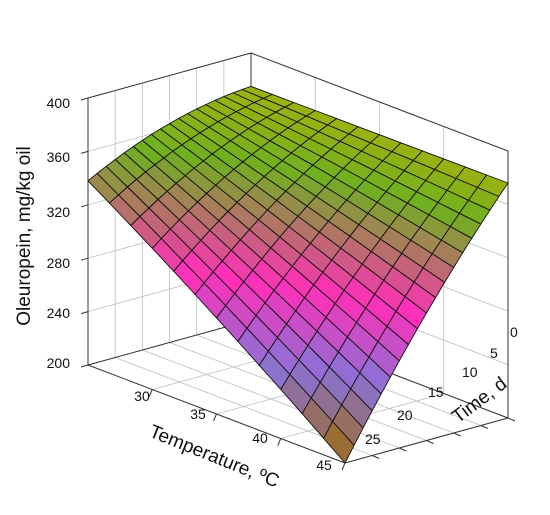 This screenshot has width=550, height=515. Describe the element at coordinates (59, 313) in the screenshot. I see `z-tick-label: 240` at that location.